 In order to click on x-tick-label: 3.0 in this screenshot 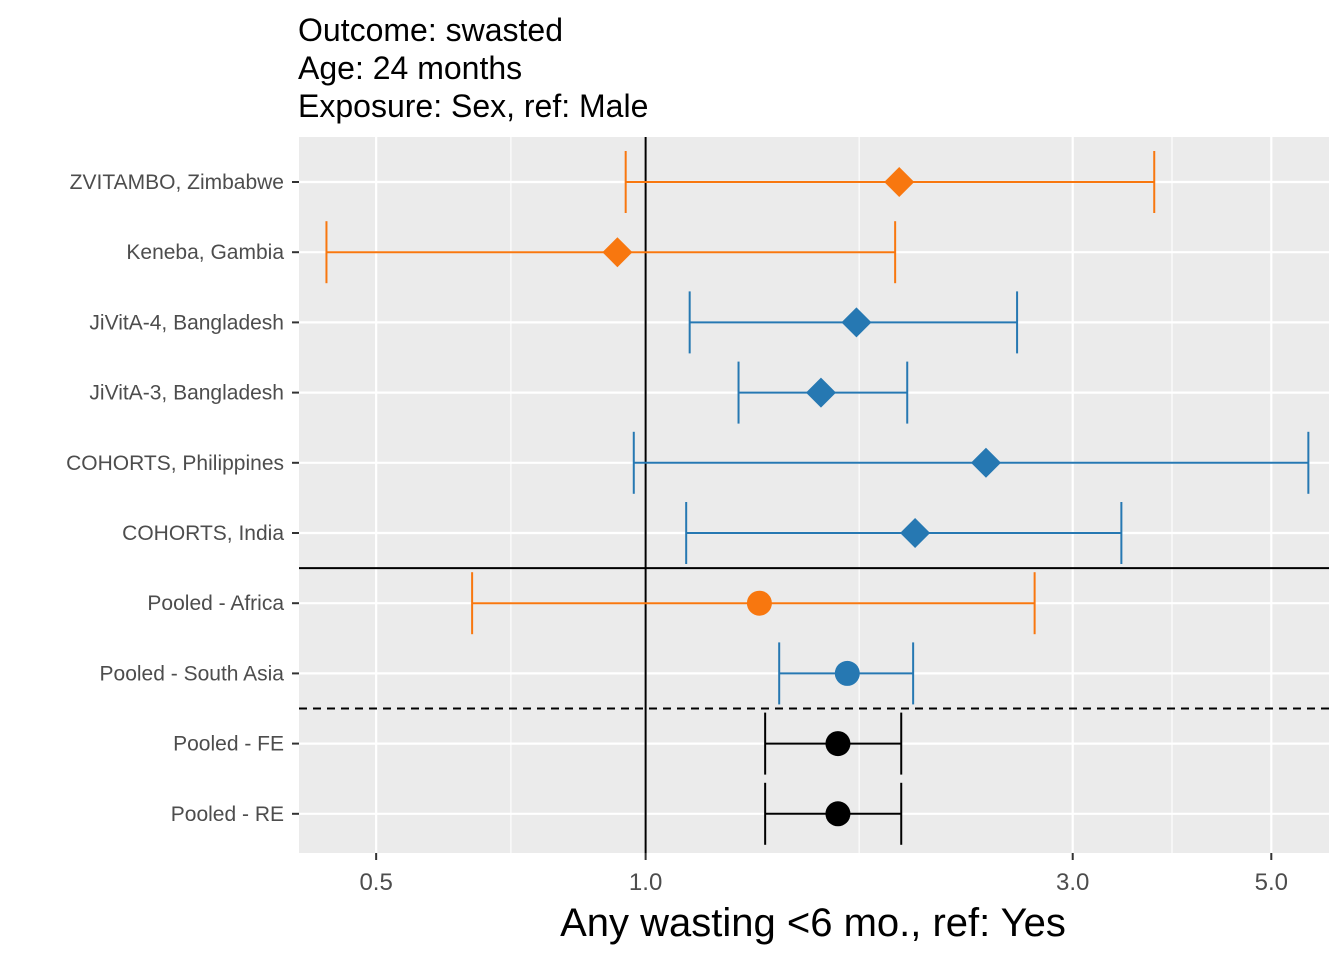, I will do `click(1072, 882)`.